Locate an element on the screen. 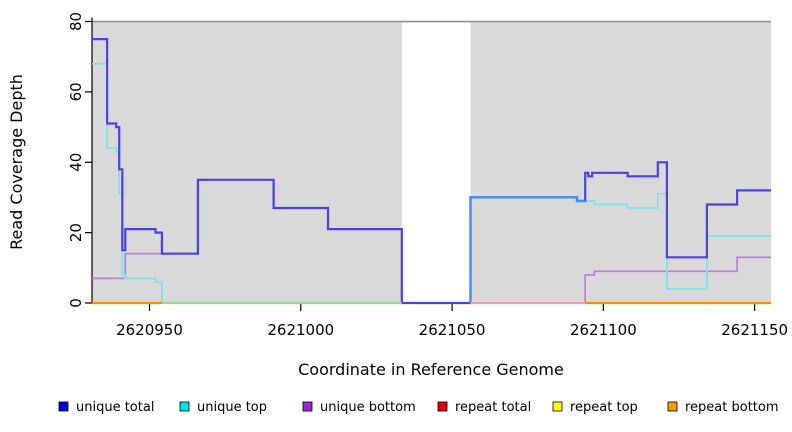  legend-swatch-repeat-total is located at coordinates (442, 406).